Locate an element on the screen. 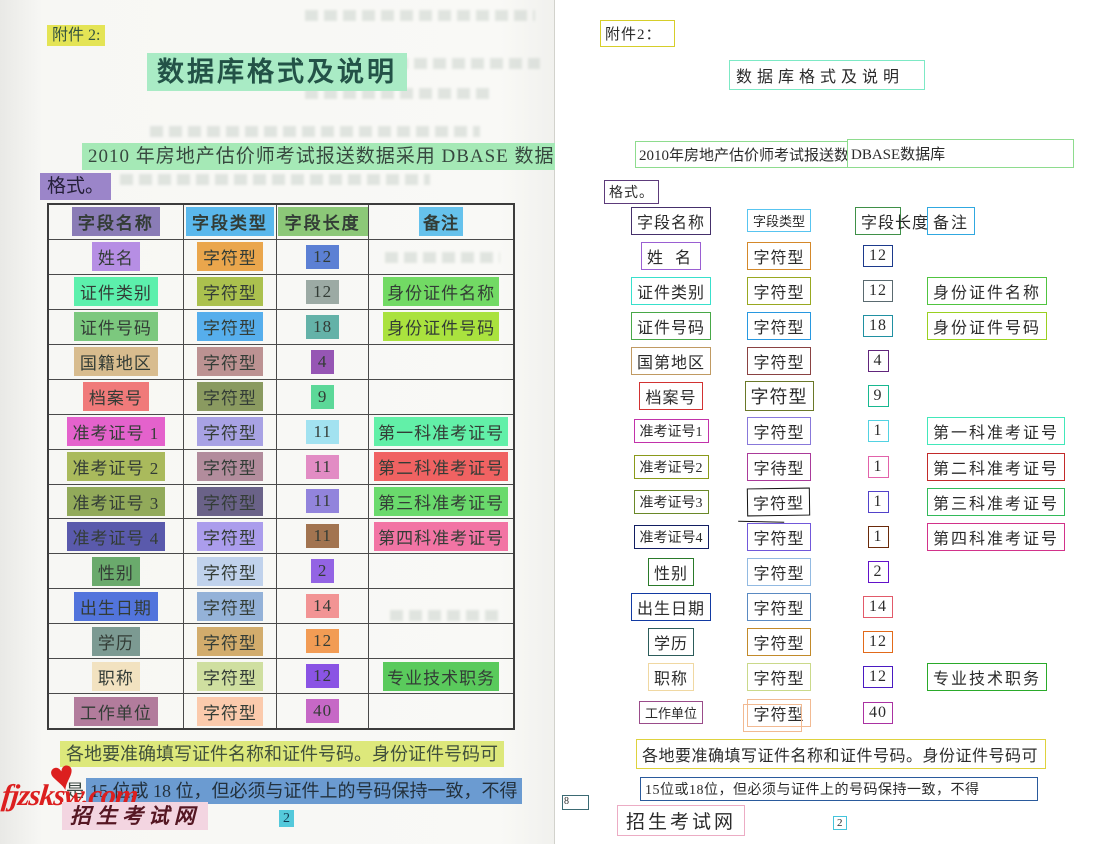 The width and height of the screenshot is (1108, 844). intro-line-2: 格式。 is located at coordinates (76, 185).